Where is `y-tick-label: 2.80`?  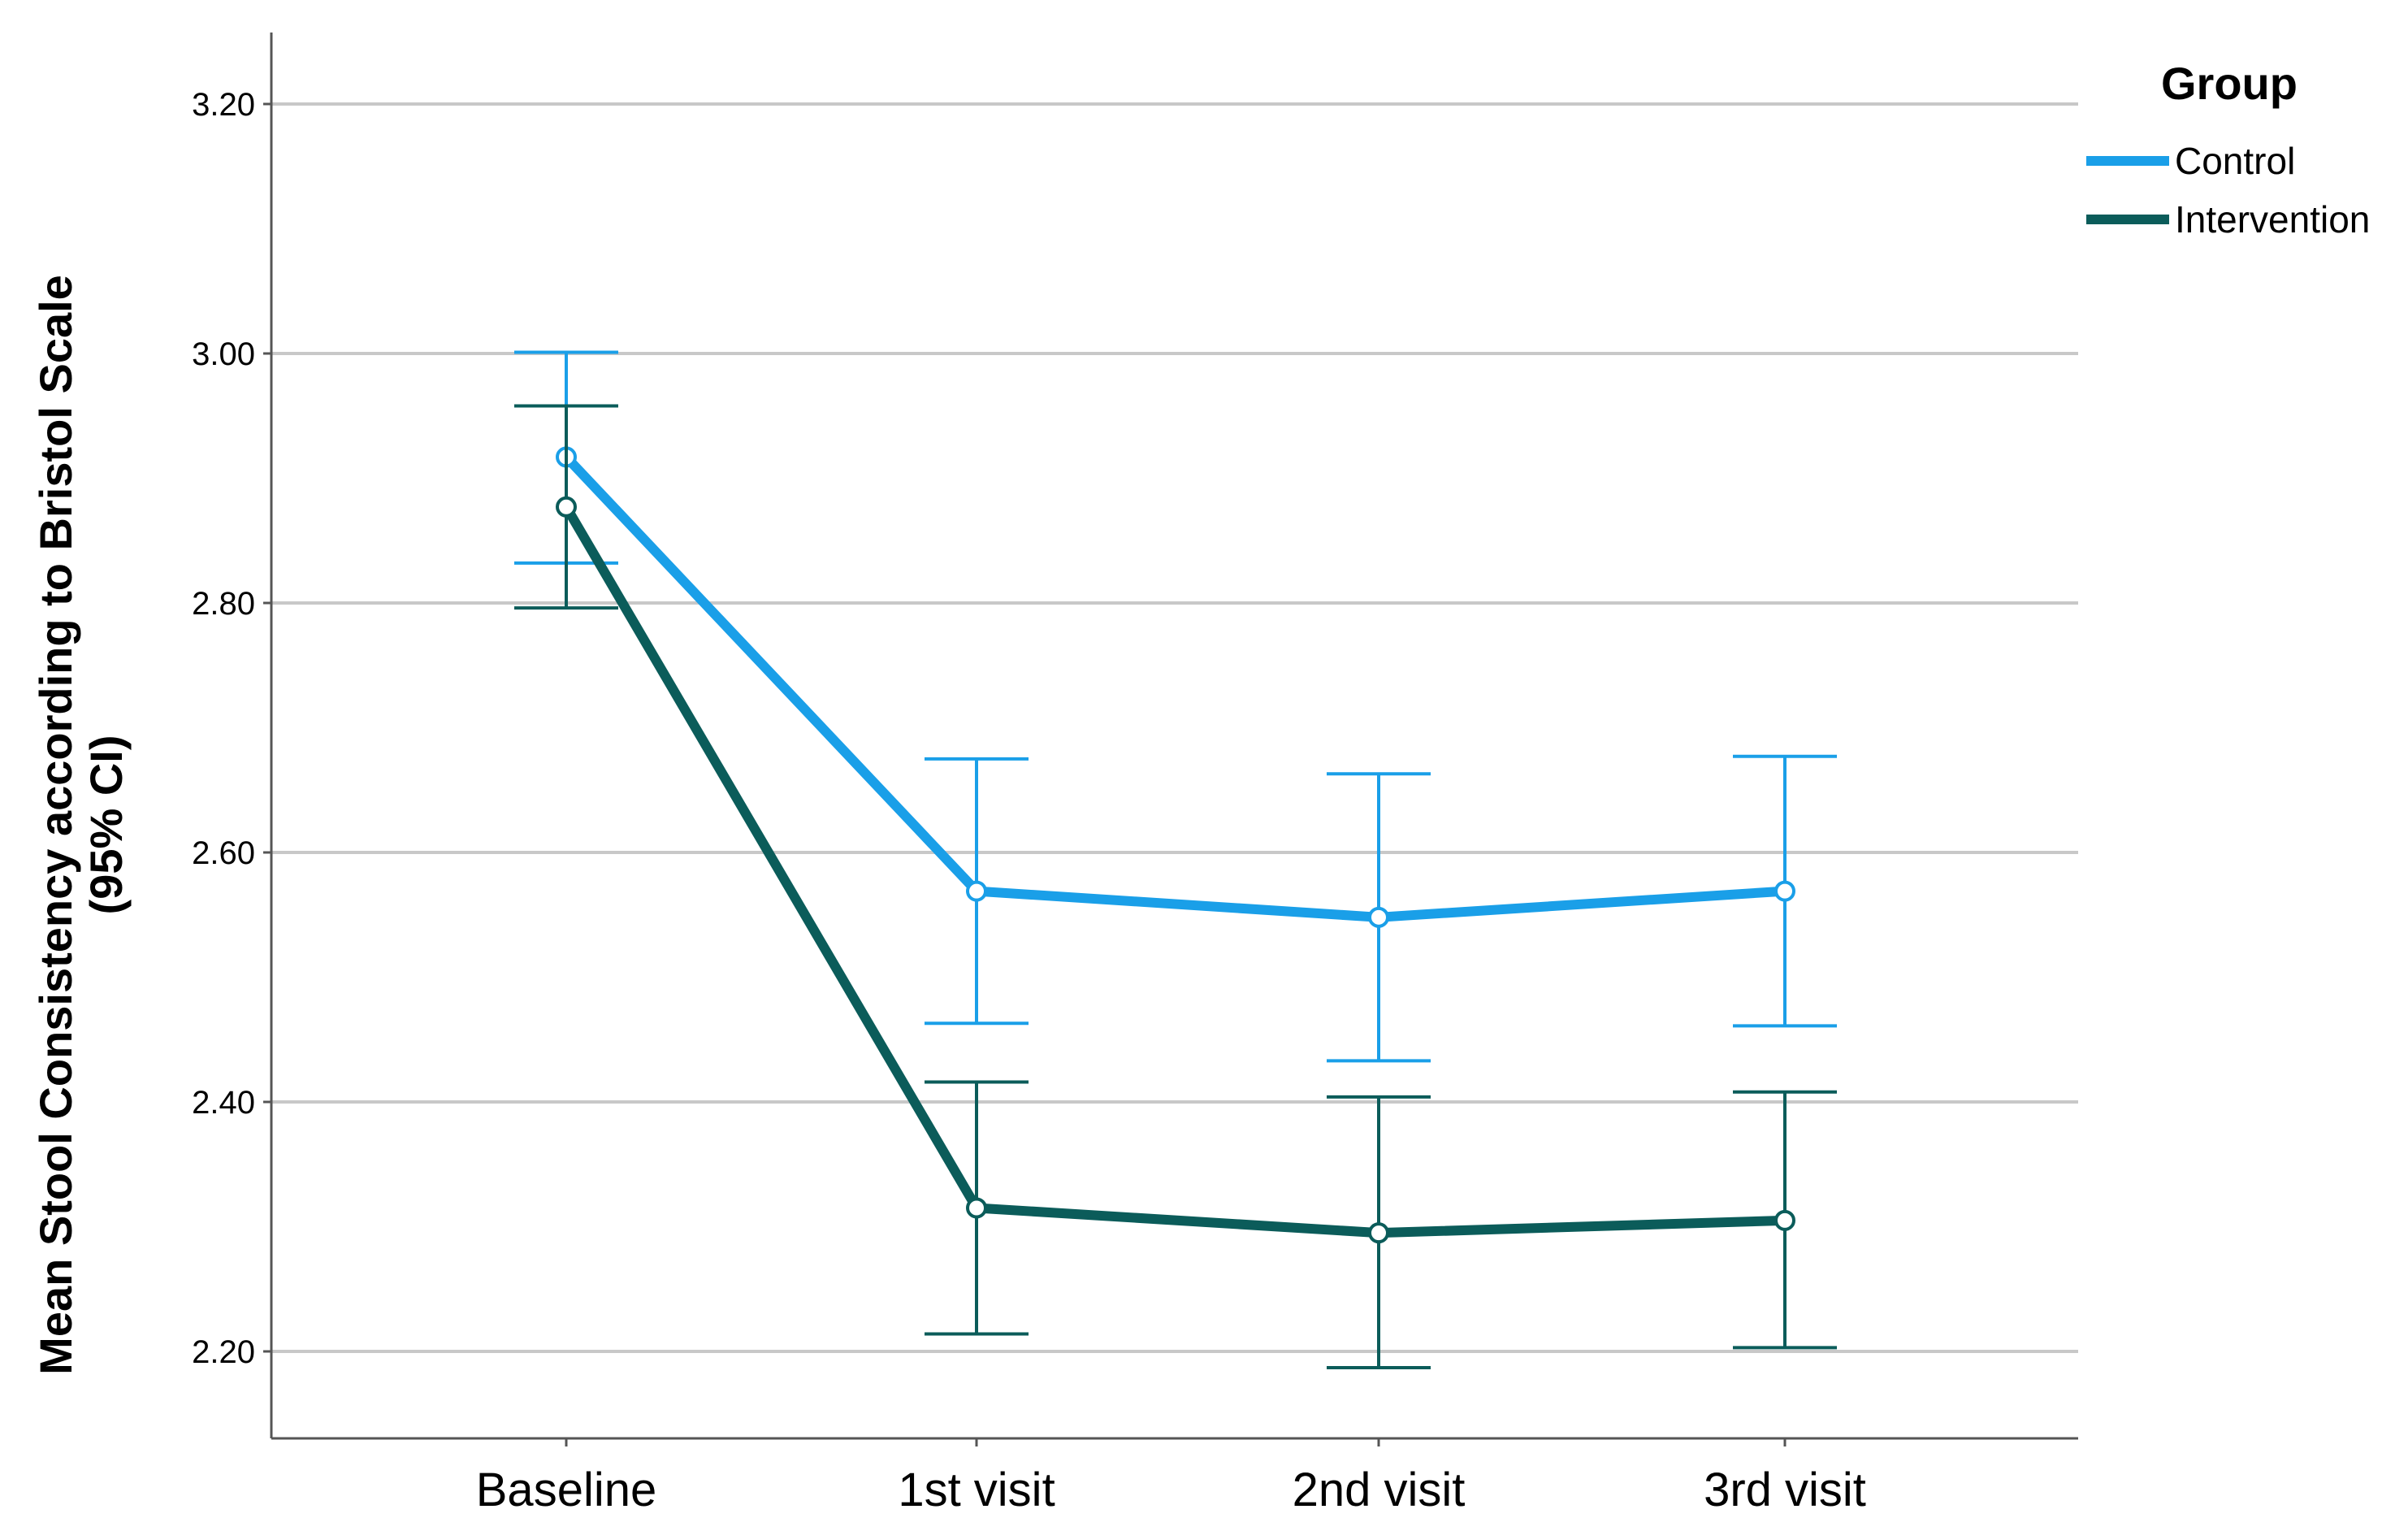
y-tick-label: 2.80 is located at coordinates (223, 604).